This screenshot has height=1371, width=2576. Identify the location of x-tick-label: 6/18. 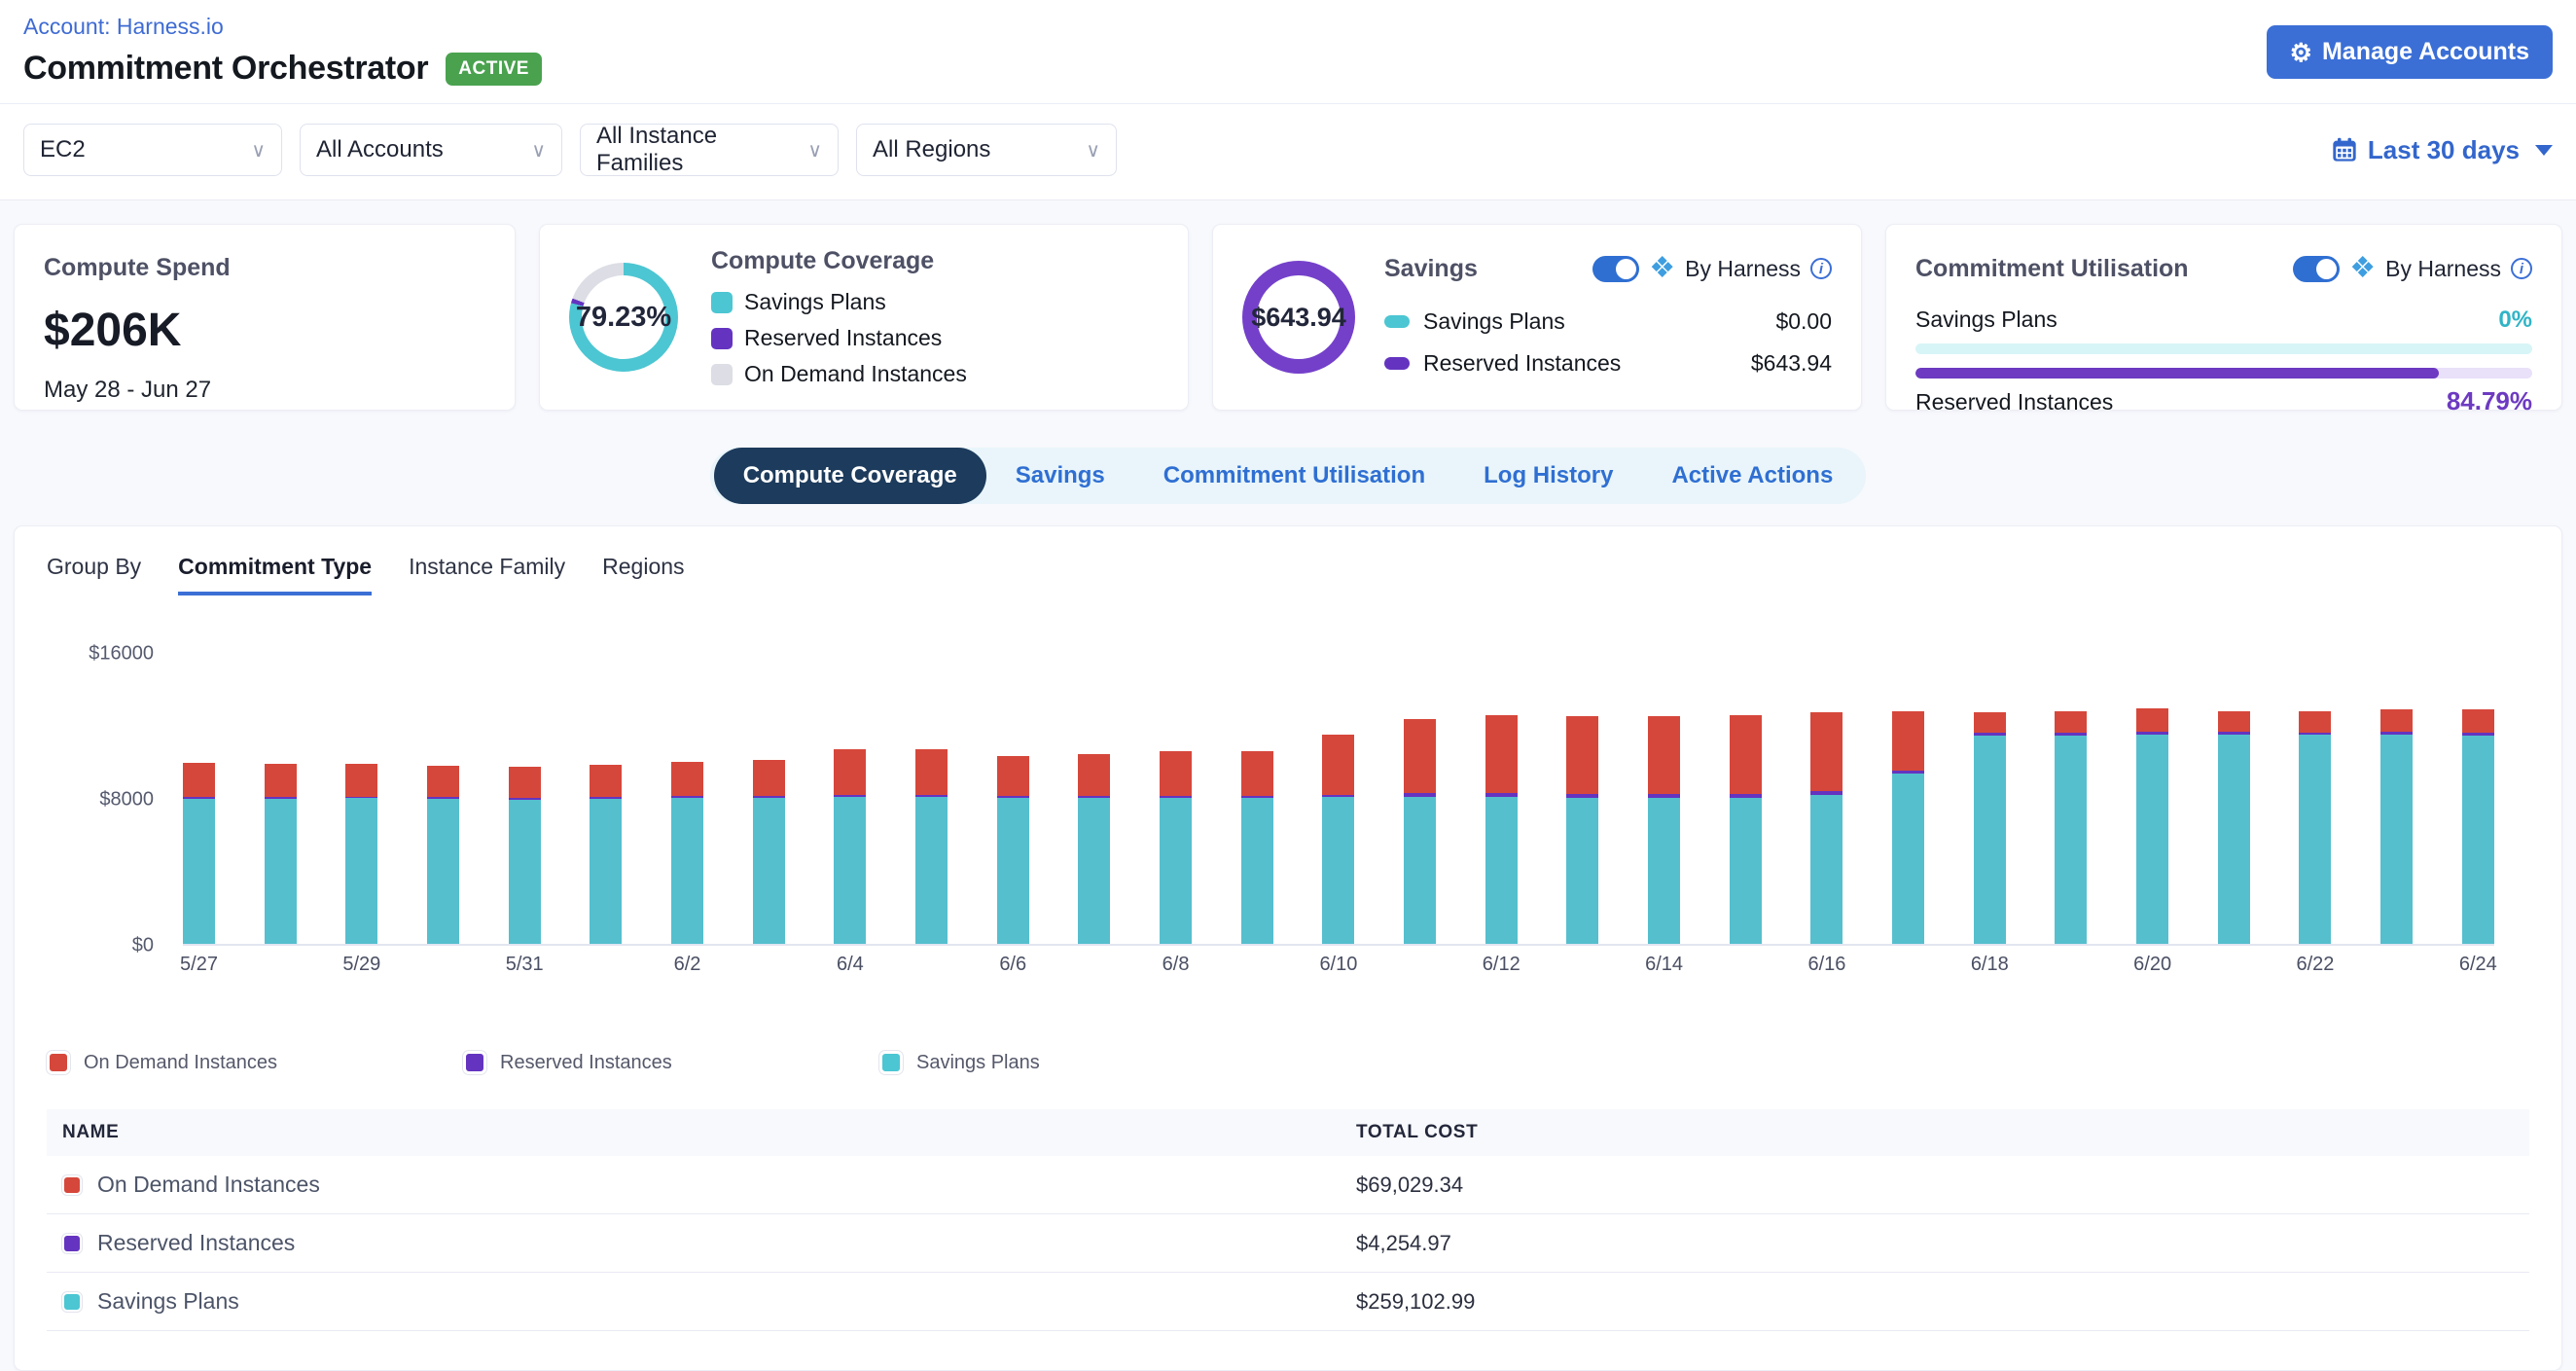
(1989, 964).